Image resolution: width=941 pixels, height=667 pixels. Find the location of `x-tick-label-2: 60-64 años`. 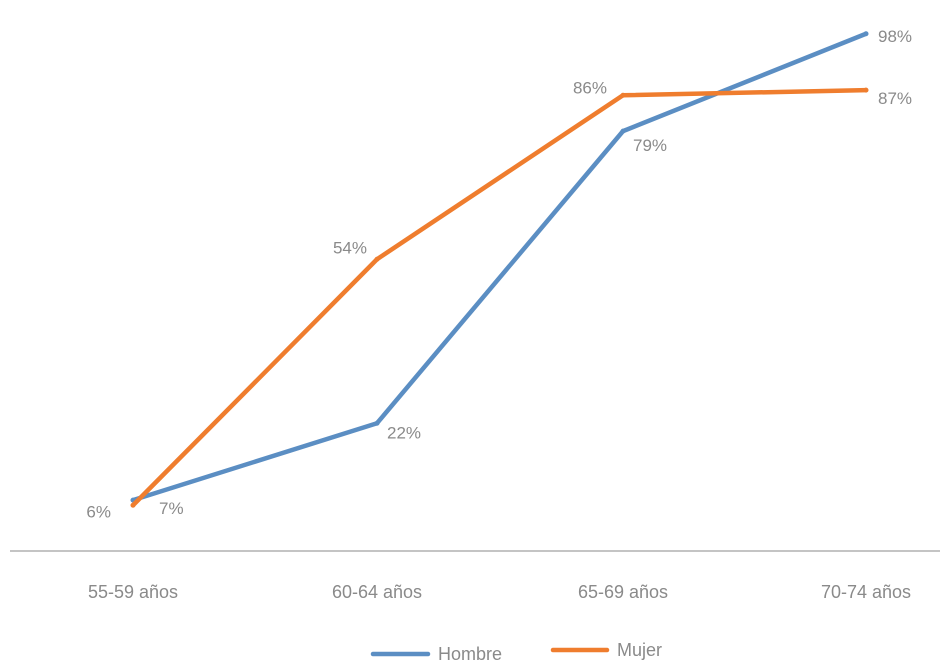

x-tick-label-2: 60-64 años is located at coordinates (377, 592).